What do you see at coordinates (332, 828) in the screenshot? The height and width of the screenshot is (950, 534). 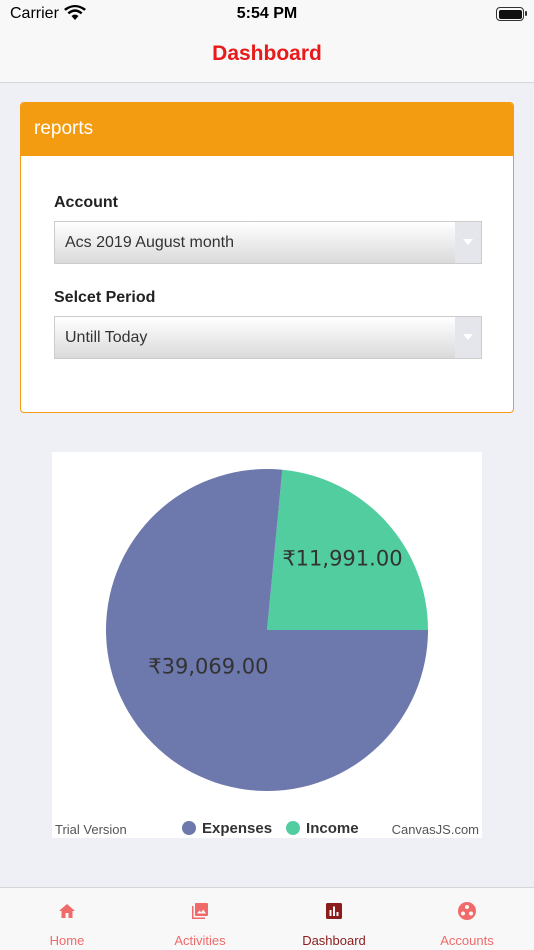 I see `legend-label: Income` at bounding box center [332, 828].